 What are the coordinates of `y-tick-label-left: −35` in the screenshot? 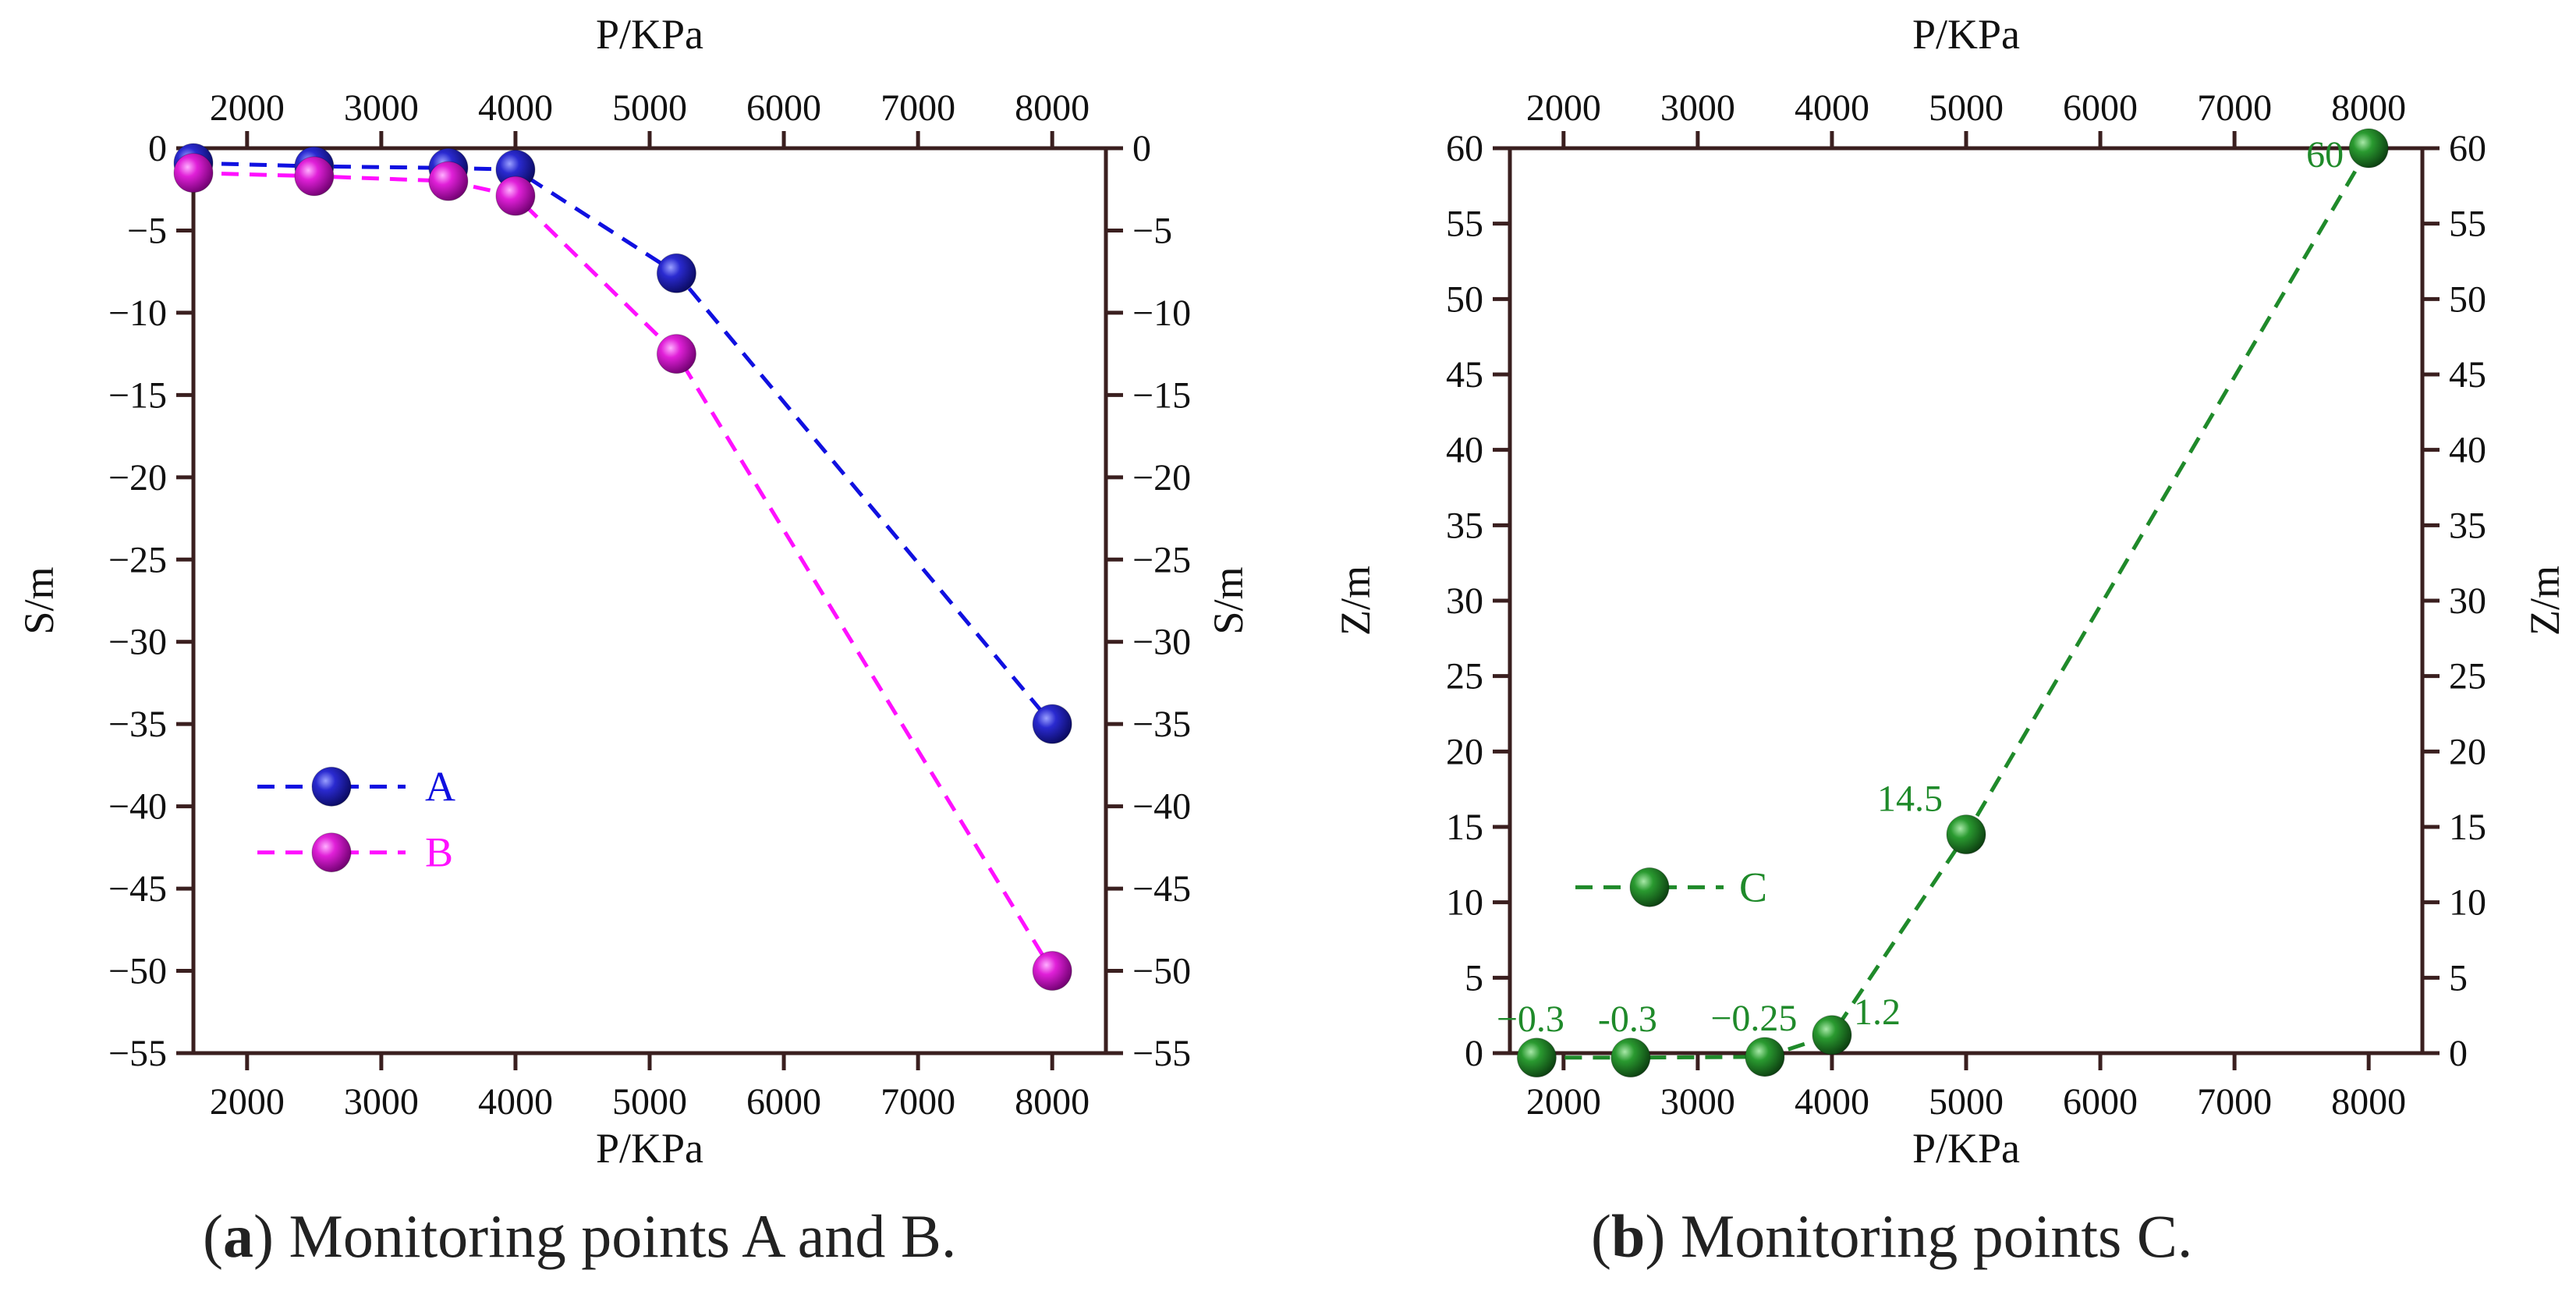 It's located at (137, 724).